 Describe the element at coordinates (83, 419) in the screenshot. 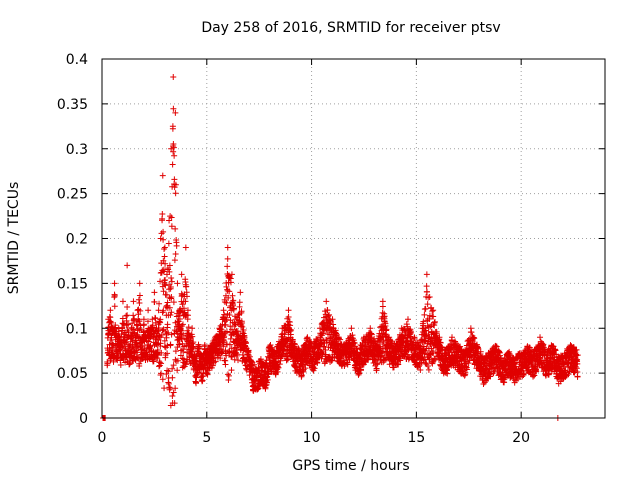

I see `y-tick-label: 0` at that location.